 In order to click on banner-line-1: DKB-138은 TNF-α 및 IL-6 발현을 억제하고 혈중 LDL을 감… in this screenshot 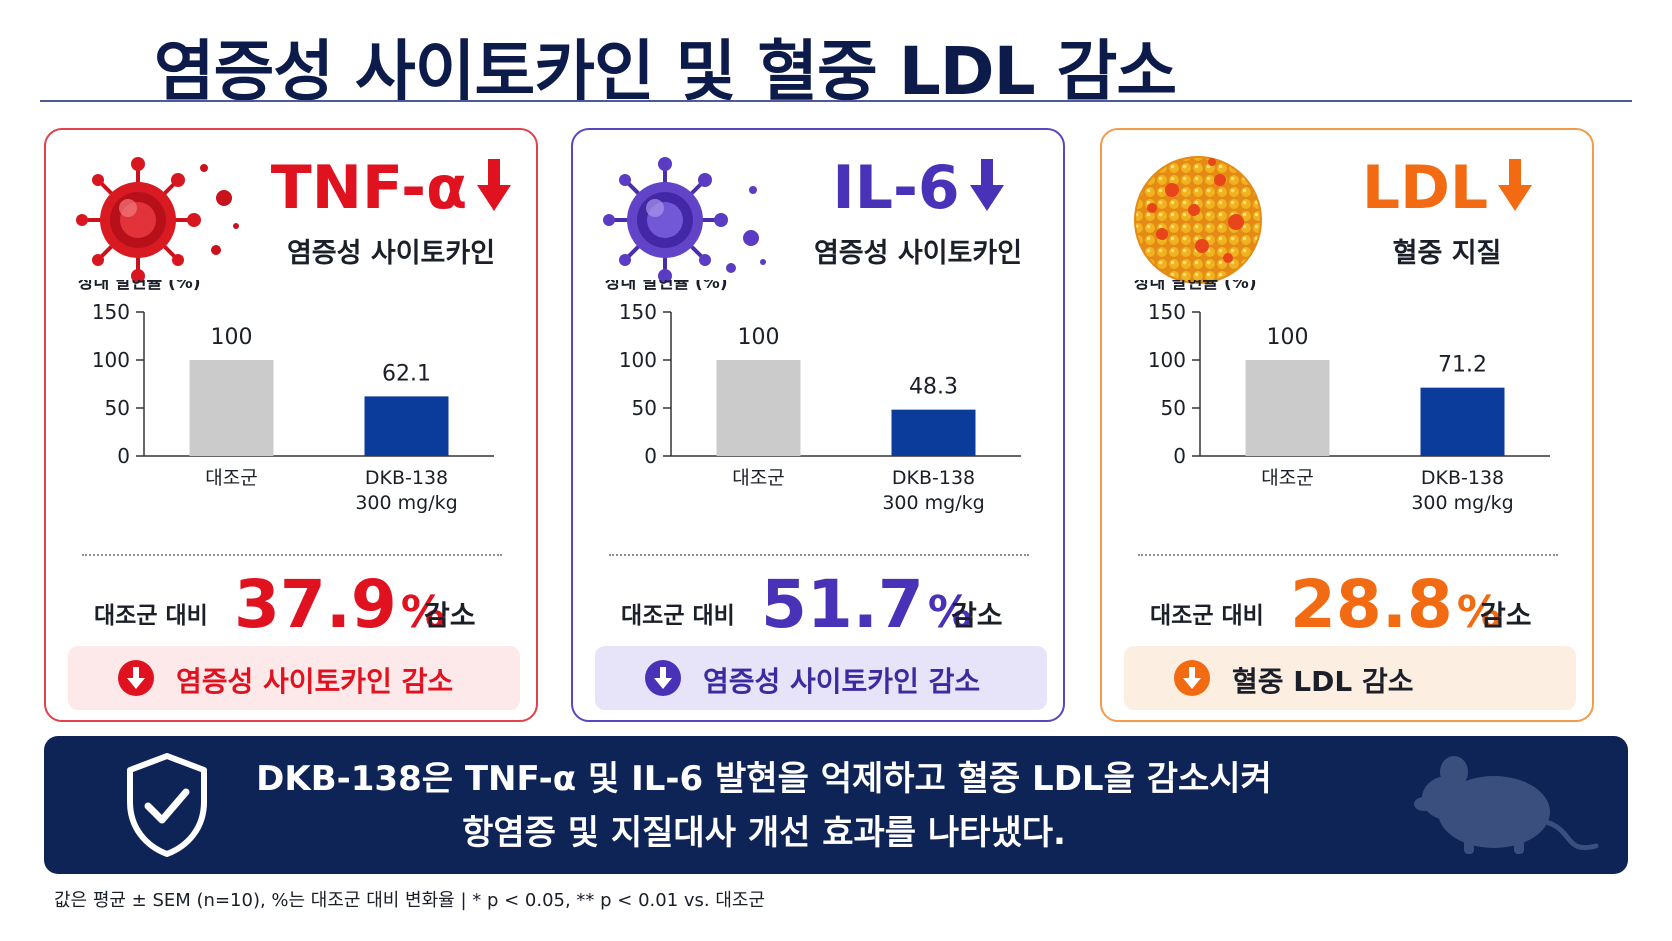, I will do `click(764, 779)`.